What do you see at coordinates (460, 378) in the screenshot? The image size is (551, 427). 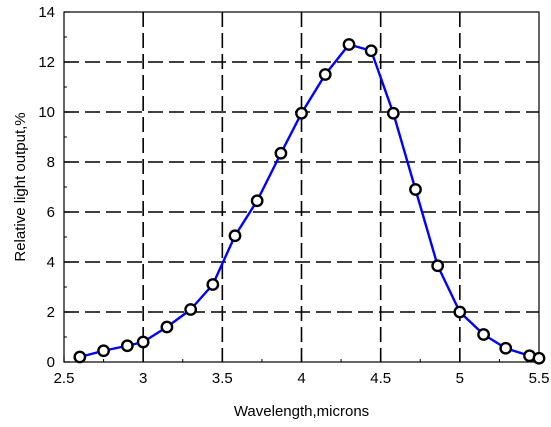 I see `x-tick-label: 5` at bounding box center [460, 378].